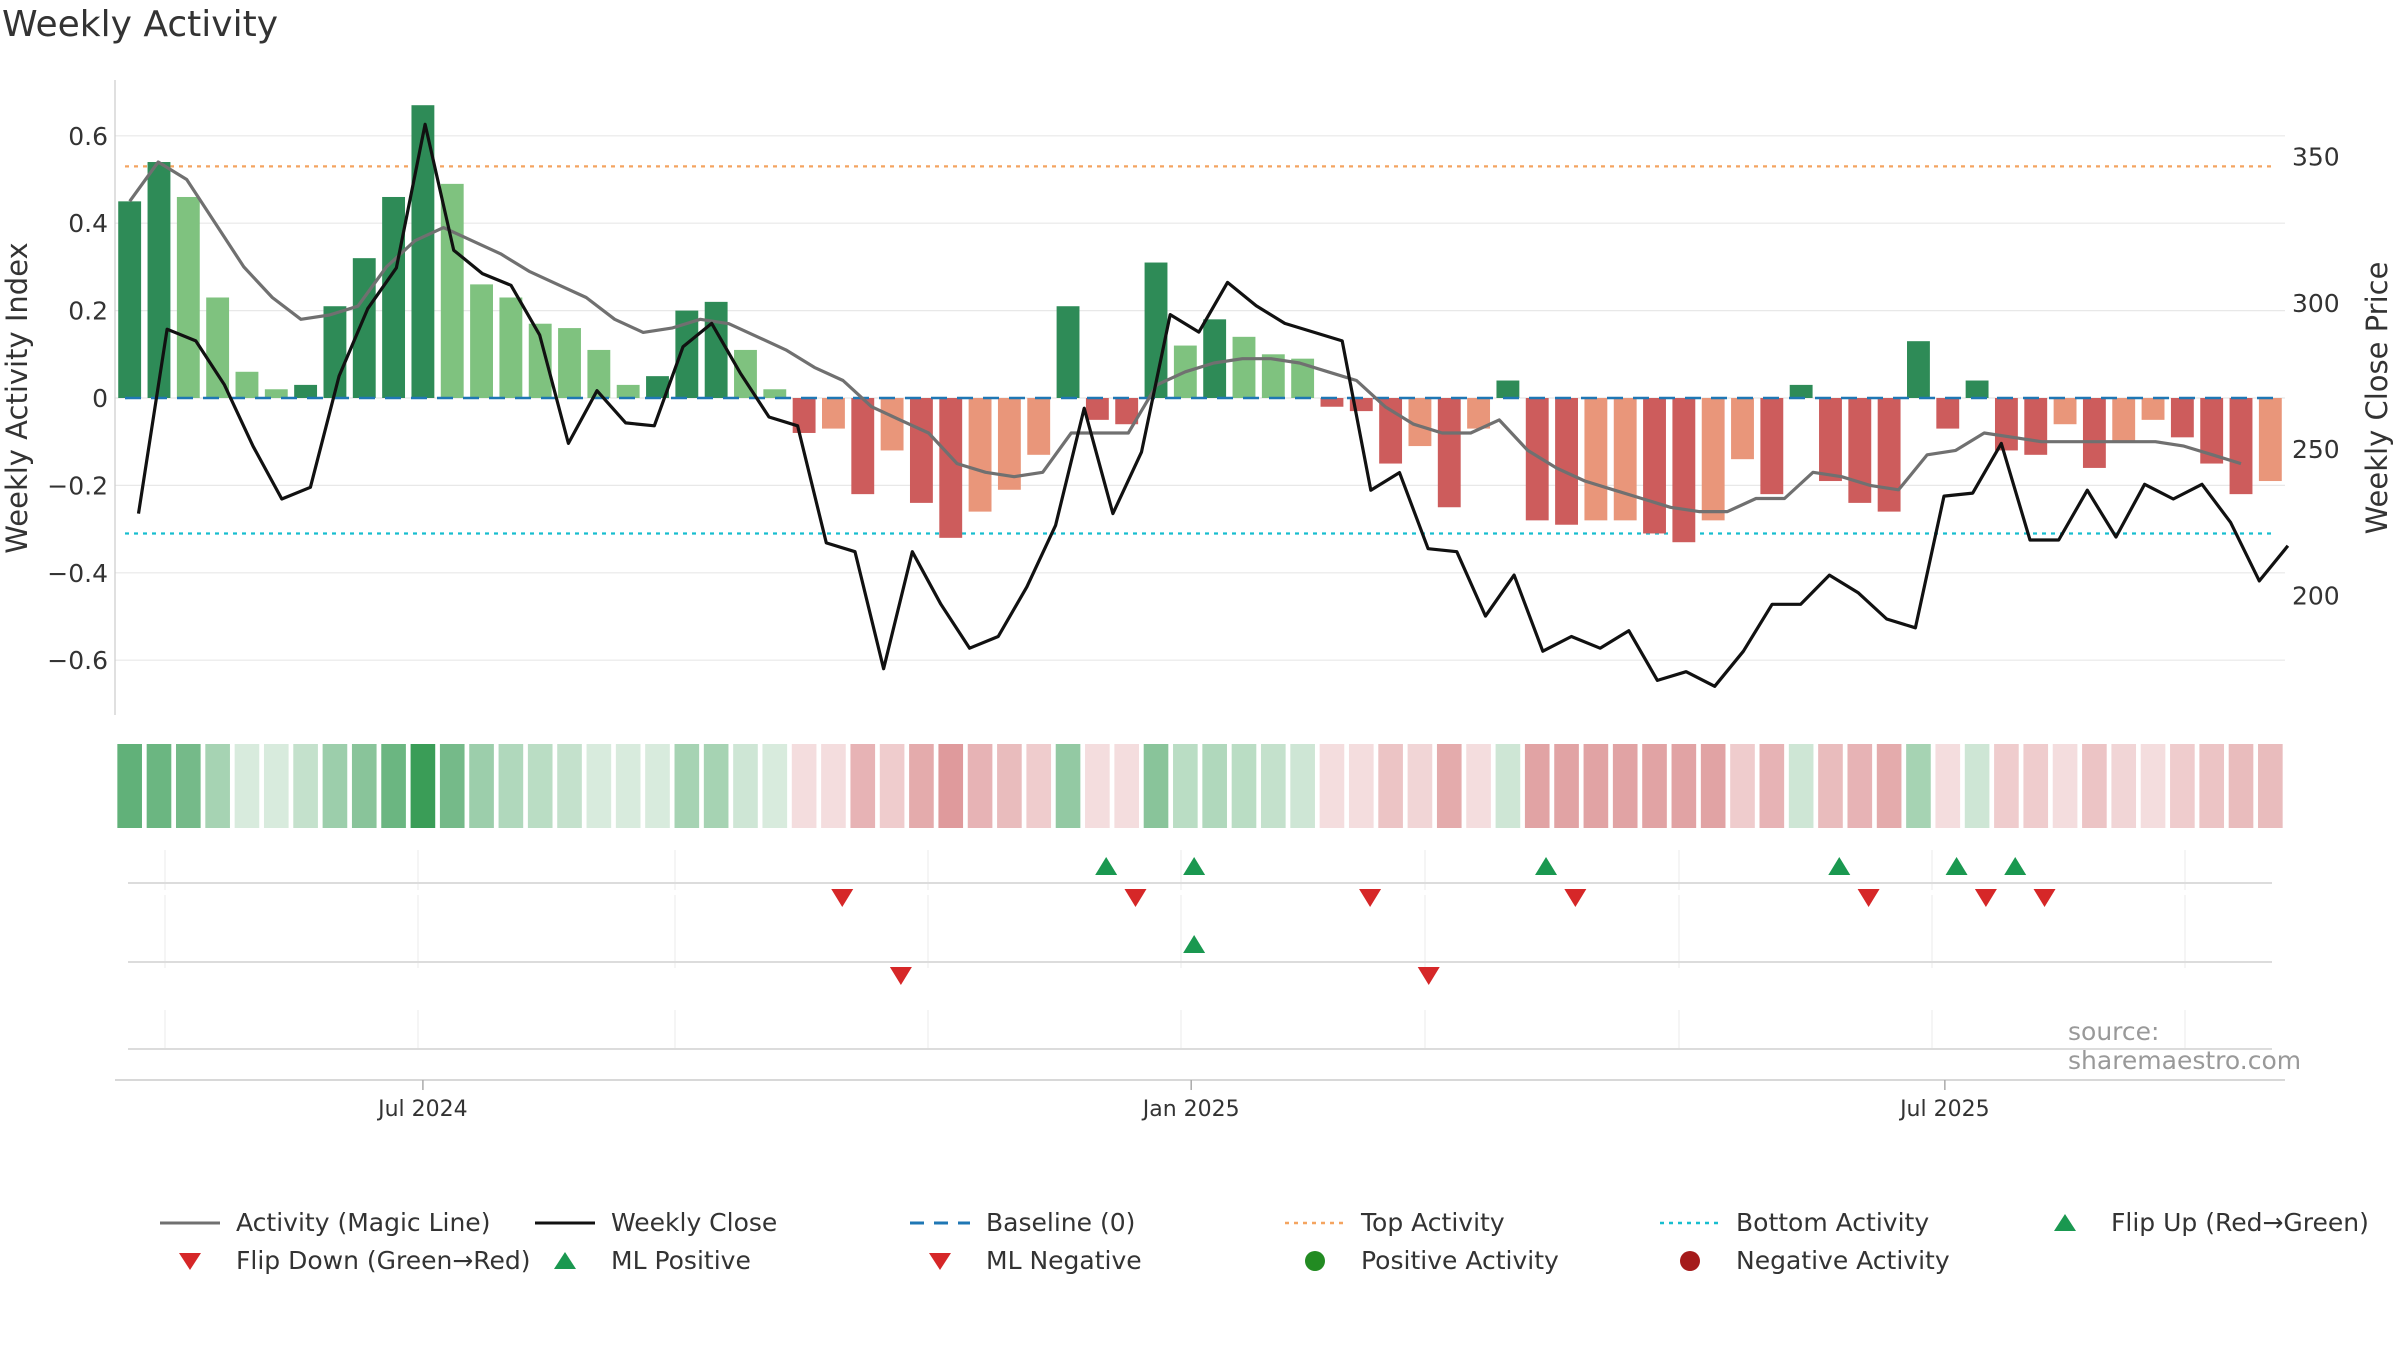 Image resolution: width=2400 pixels, height=1350 pixels. I want to click on legend-item-flip-up: Flip Up (Red→Green), so click(2201, 1222).